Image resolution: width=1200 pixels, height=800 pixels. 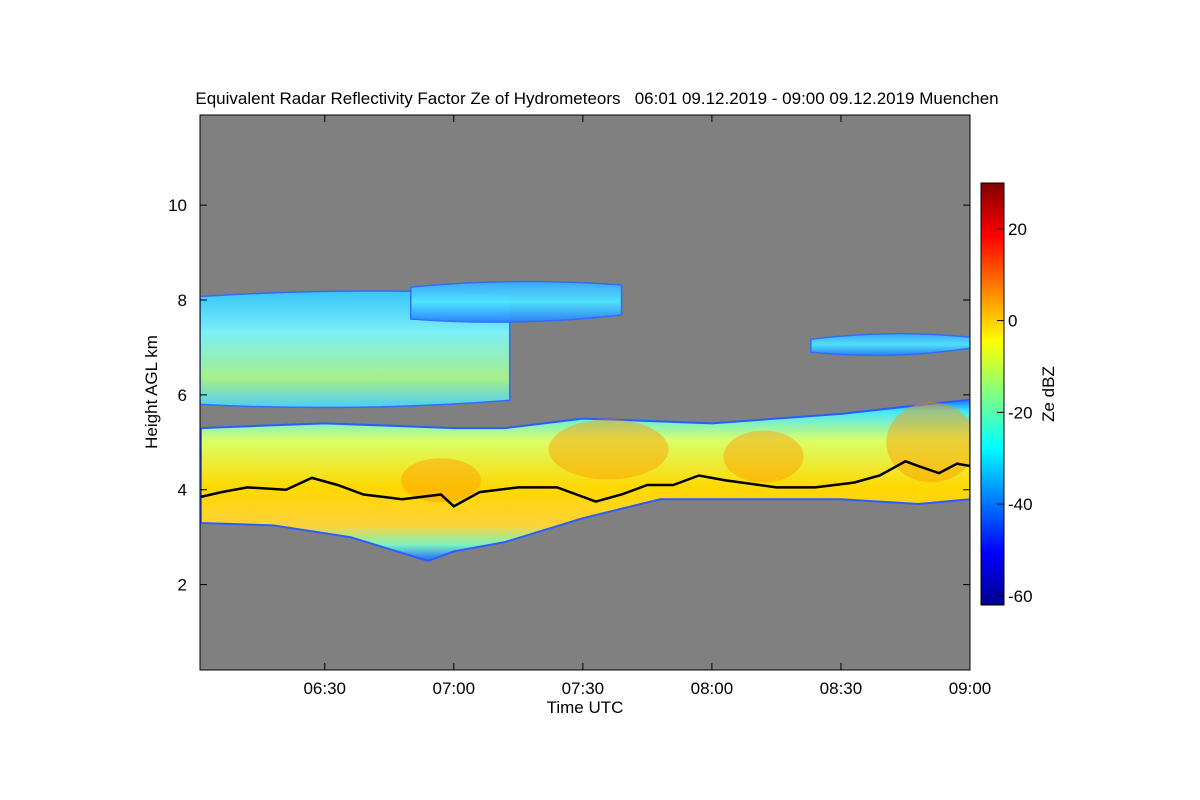 I want to click on colorbar, so click(x=992, y=394).